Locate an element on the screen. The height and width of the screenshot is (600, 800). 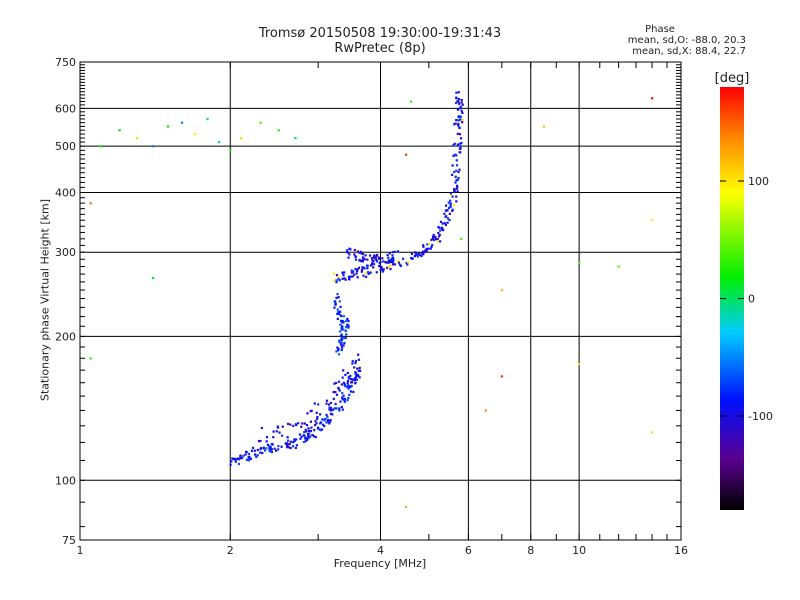
x-tick-label-8: 8 is located at coordinates (530, 550).